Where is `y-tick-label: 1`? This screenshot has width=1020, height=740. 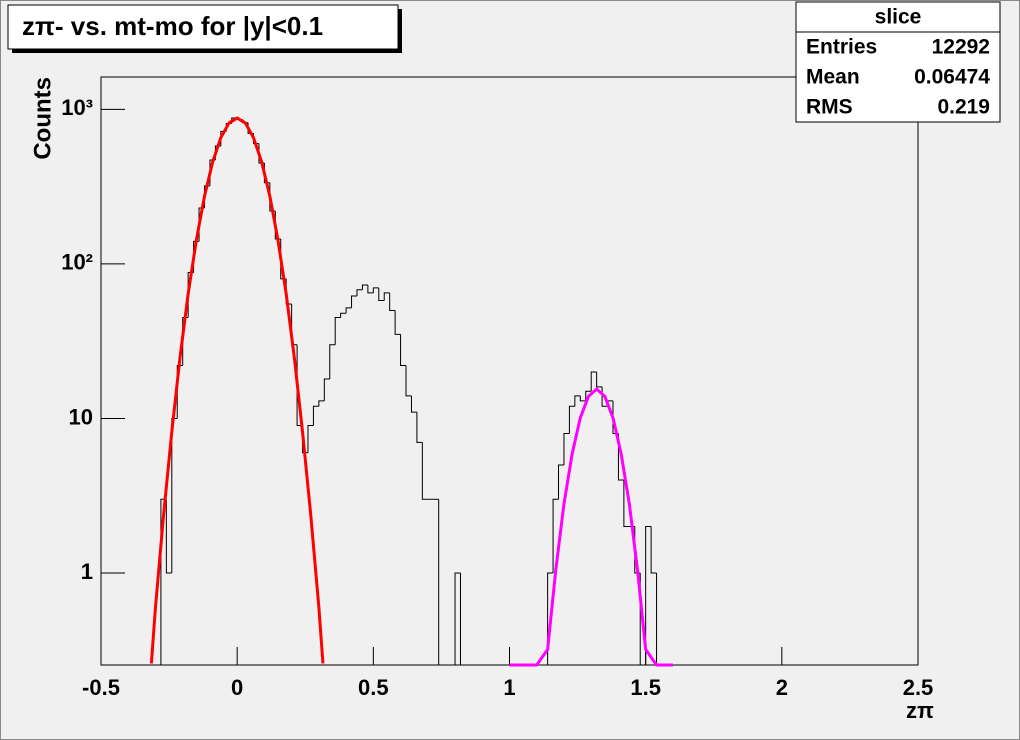 y-tick-label: 1 is located at coordinates (87, 571).